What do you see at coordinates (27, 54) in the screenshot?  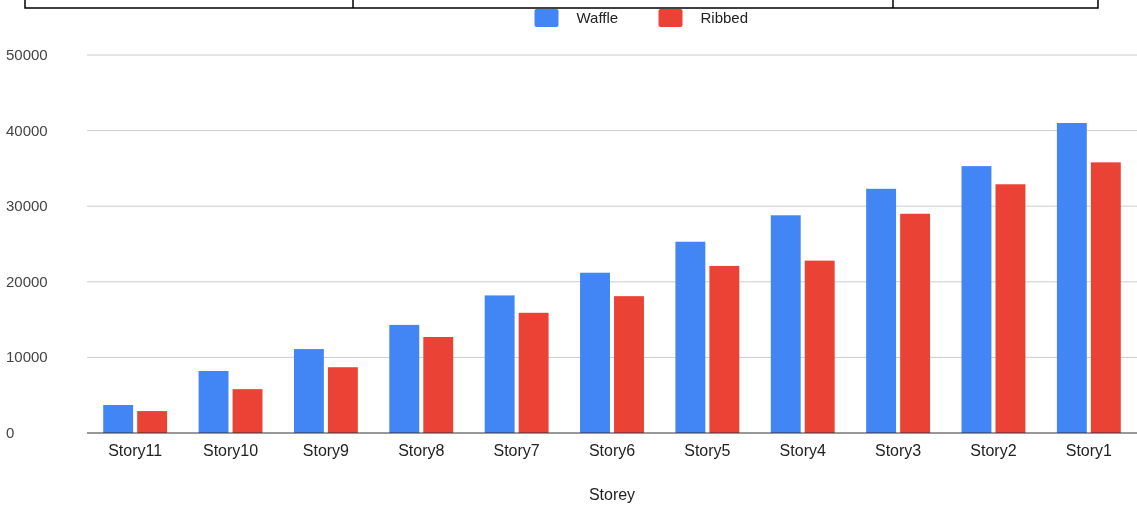 I see `y-tick-label: 50000` at bounding box center [27, 54].